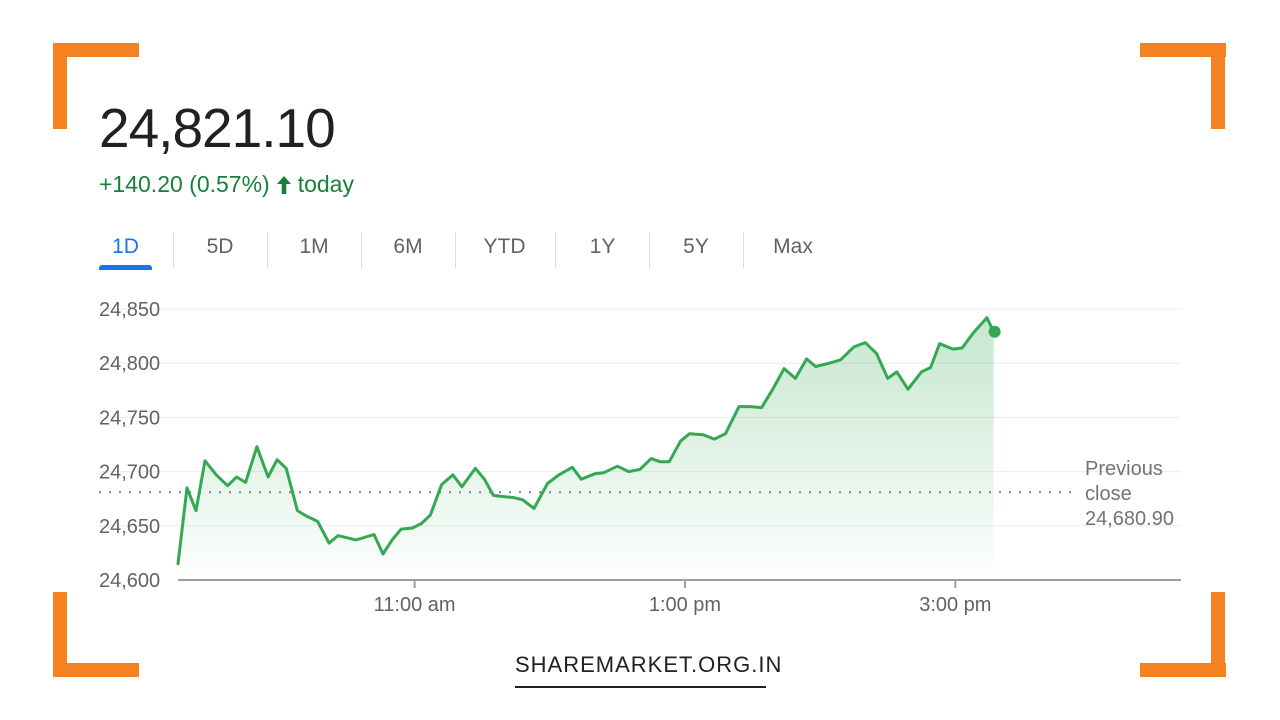 The width and height of the screenshot is (1280, 720). Describe the element at coordinates (1108, 494) in the screenshot. I see `previous-close-label-line2: close` at that location.